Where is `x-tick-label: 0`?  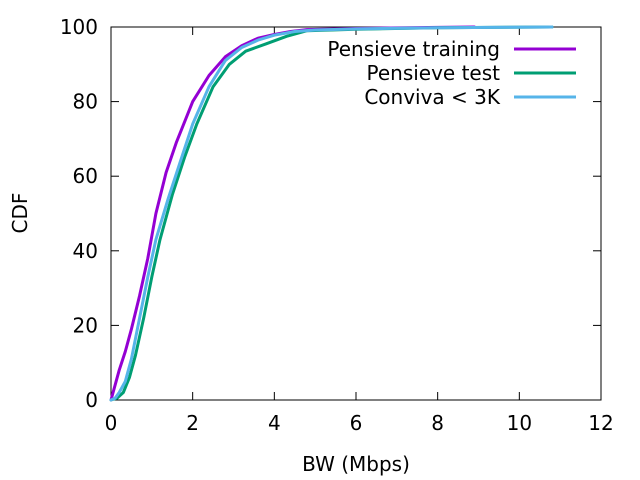
x-tick-label: 0 is located at coordinates (111, 423).